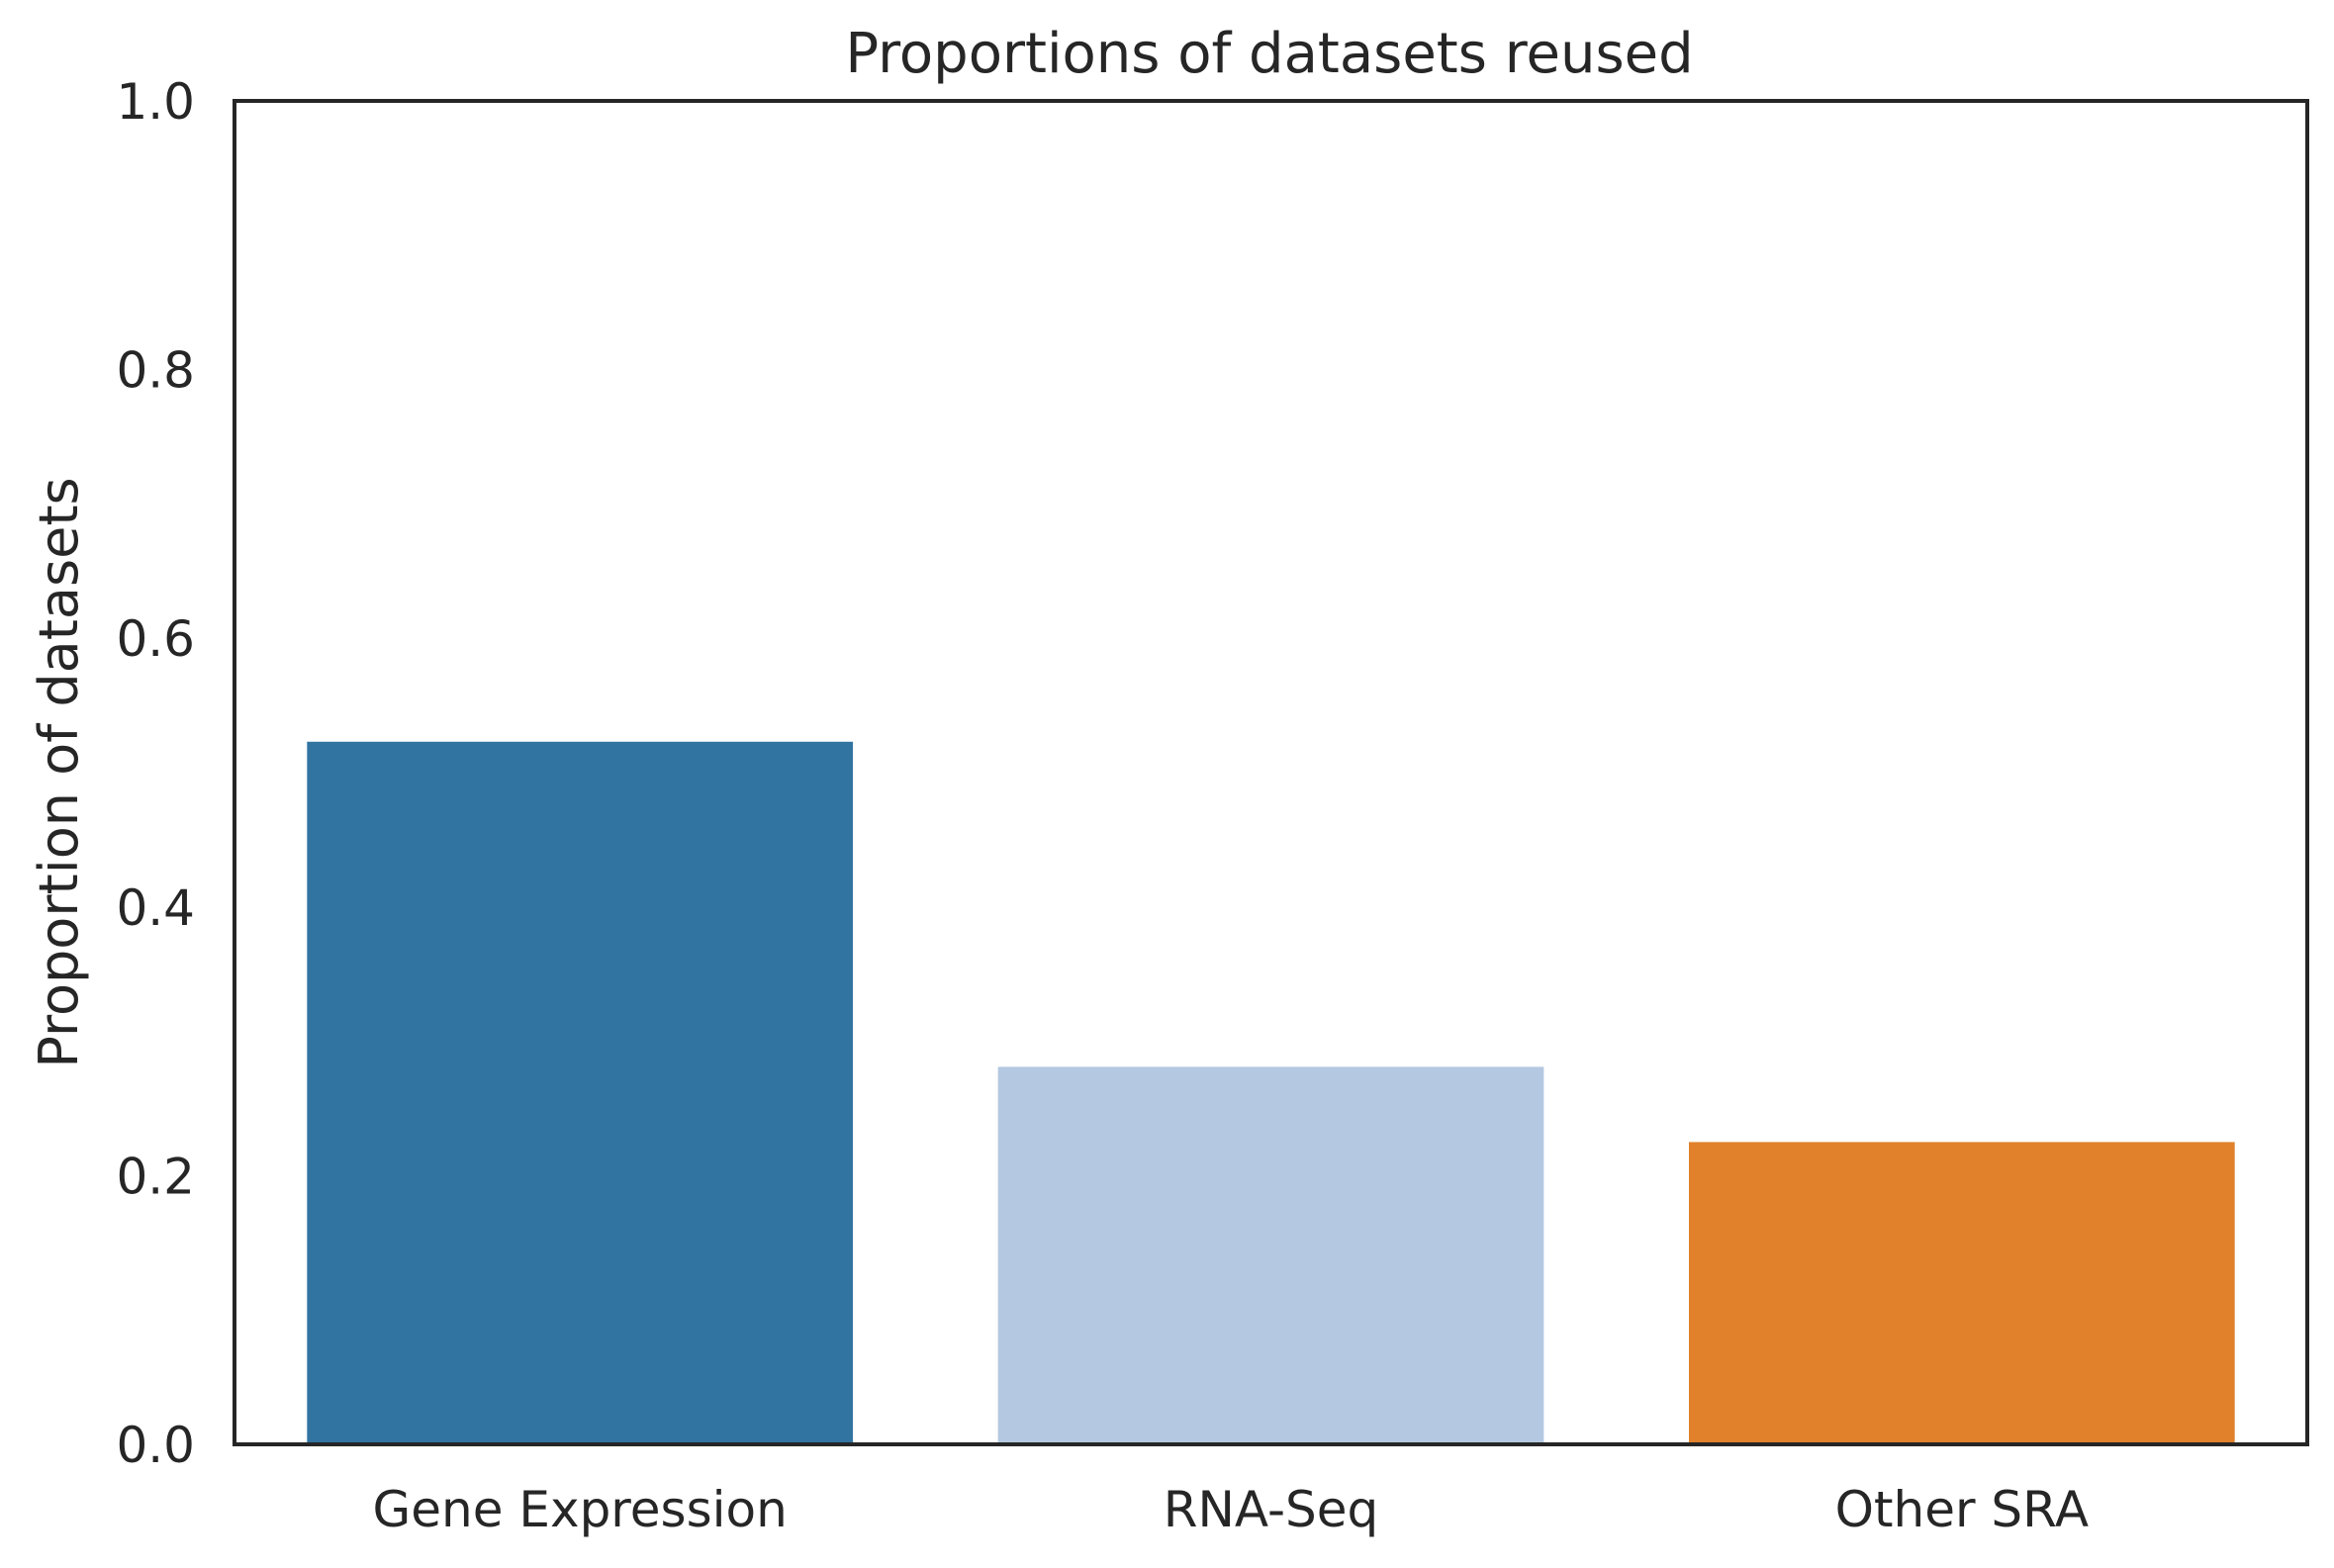  What do you see at coordinates (1961, 1293) in the screenshot?
I see `bar-other-sra` at bounding box center [1961, 1293].